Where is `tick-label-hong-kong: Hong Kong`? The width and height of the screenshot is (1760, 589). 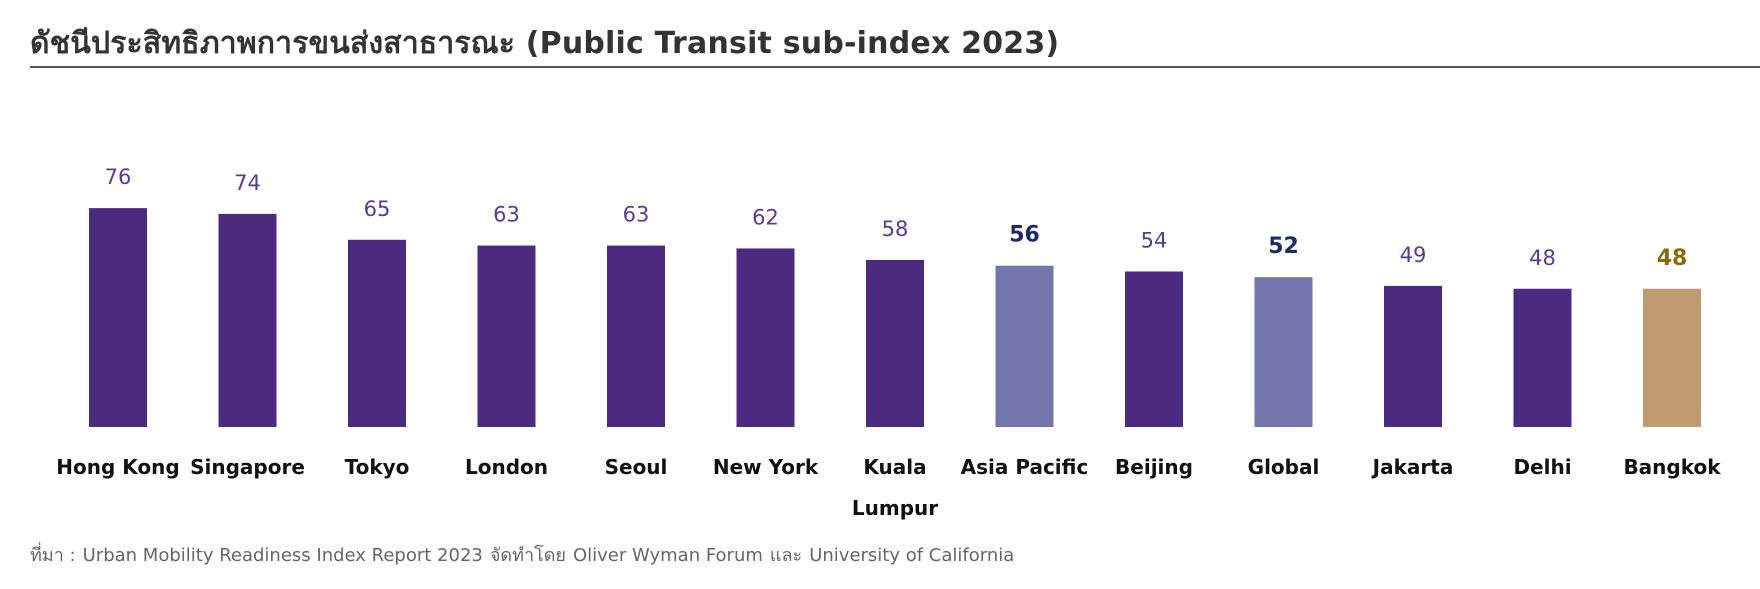 tick-label-hong-kong: Hong Kong is located at coordinates (117, 467).